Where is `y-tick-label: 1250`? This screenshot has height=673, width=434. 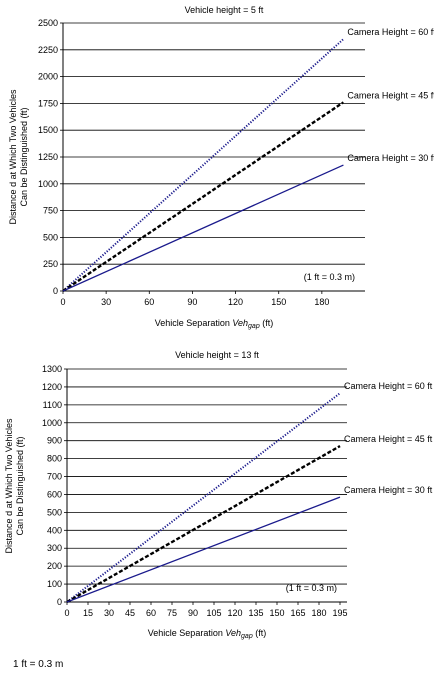 y-tick-label: 1250 is located at coordinates (48, 157).